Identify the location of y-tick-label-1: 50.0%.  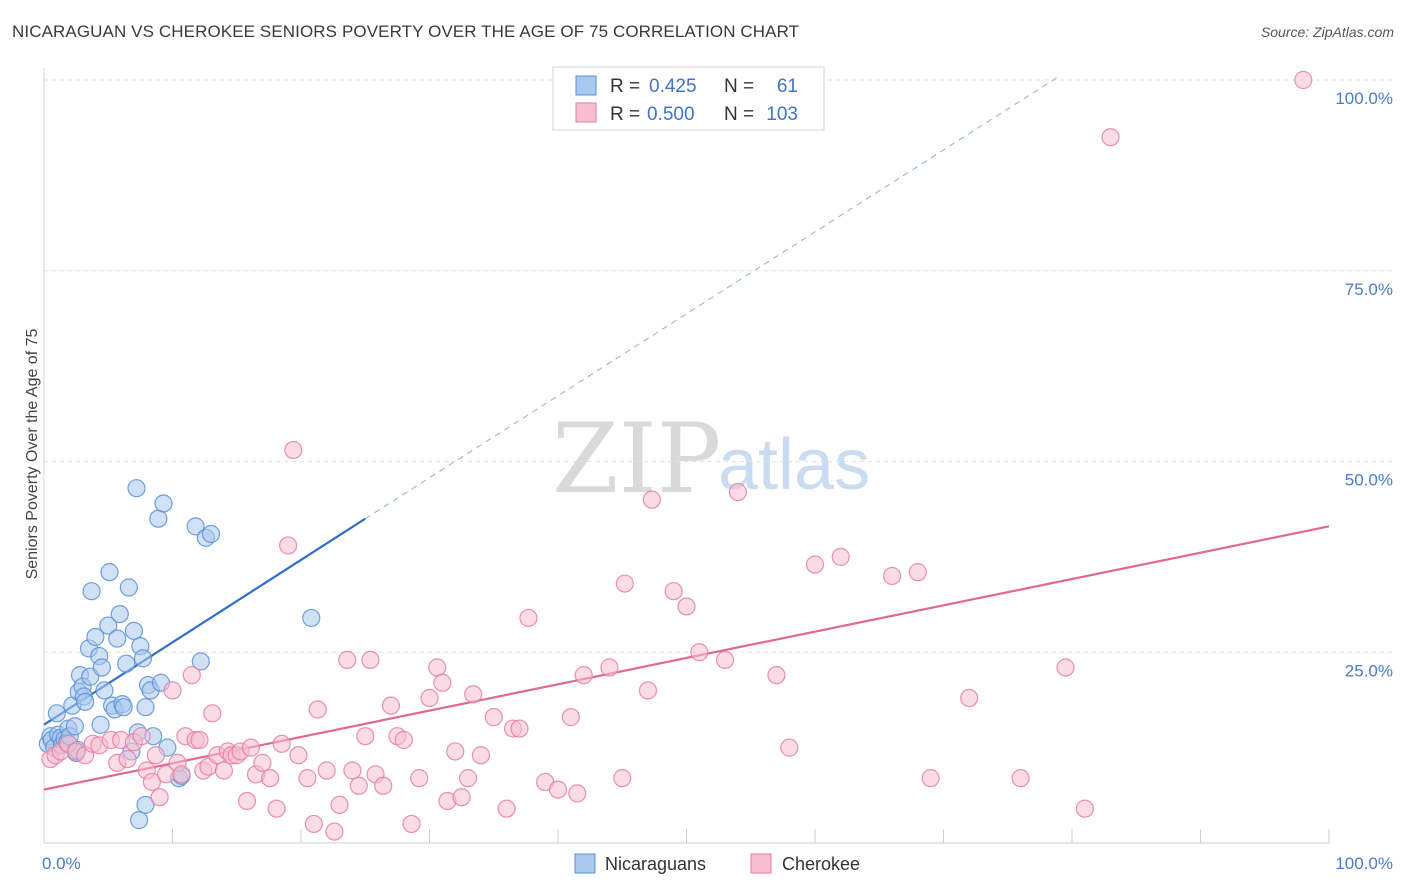
(1369, 480).